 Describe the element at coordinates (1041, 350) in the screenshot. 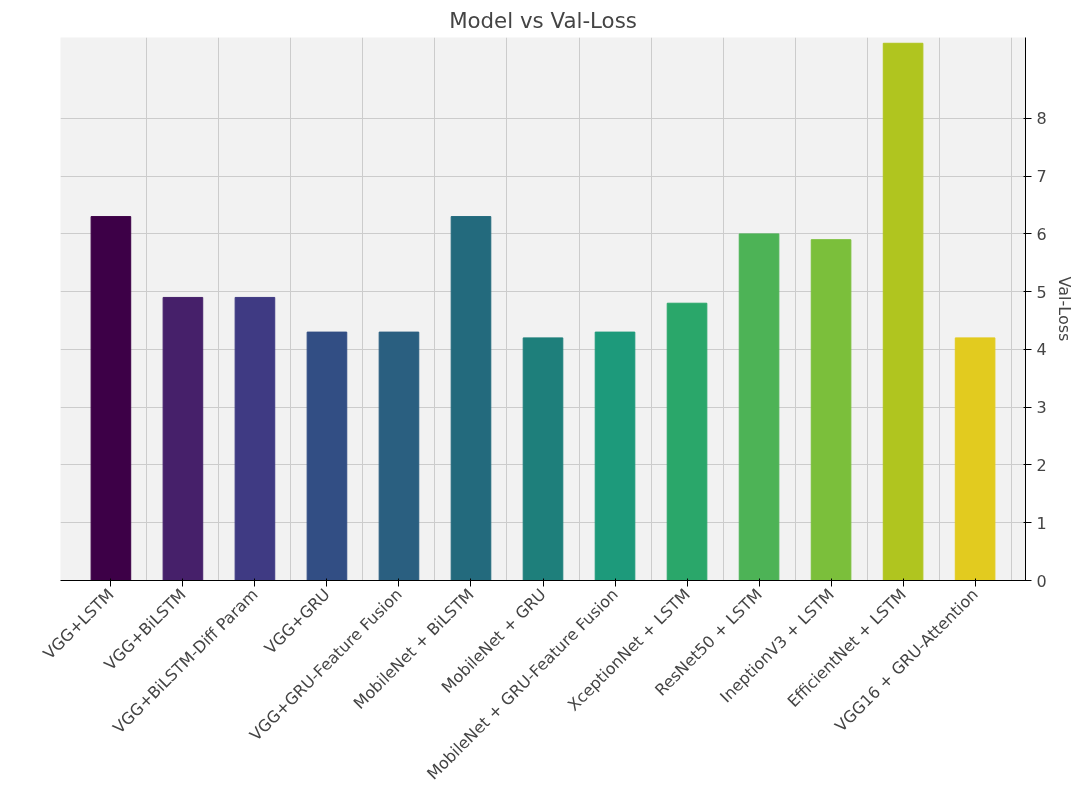

I see `y-tick-label: 4` at that location.